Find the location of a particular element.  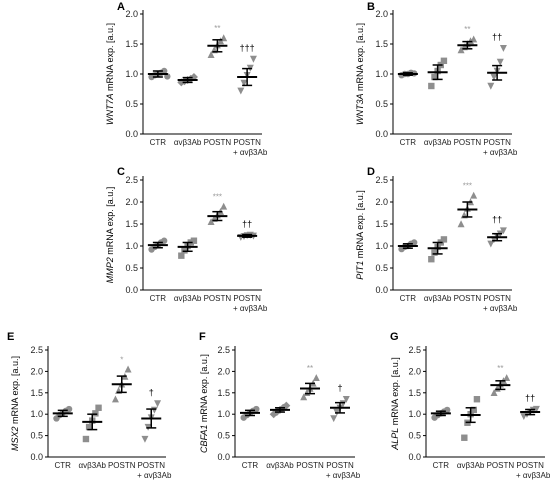

panel-d-ytick-label: 2.5 is located at coordinates (381, 180).